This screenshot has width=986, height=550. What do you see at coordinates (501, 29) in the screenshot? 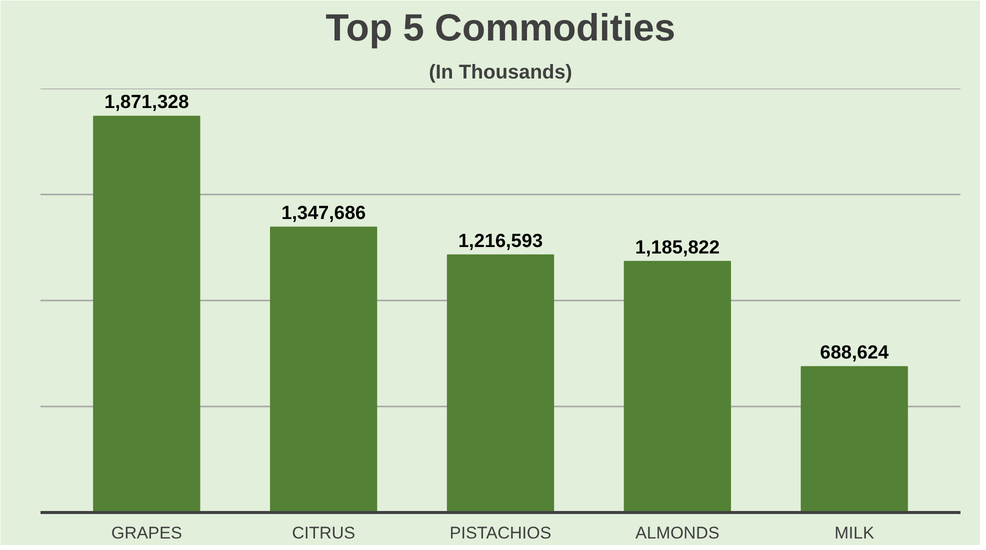
I see `chart-title: Top 5 Commodities` at bounding box center [501, 29].